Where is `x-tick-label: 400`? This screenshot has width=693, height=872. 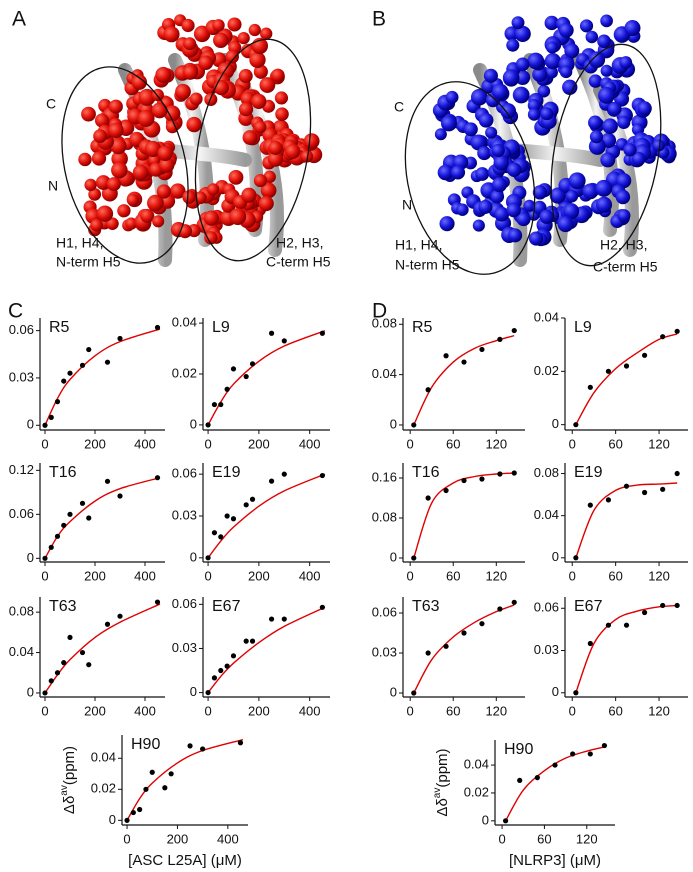
x-tick-label: 400 is located at coordinates (310, 575).